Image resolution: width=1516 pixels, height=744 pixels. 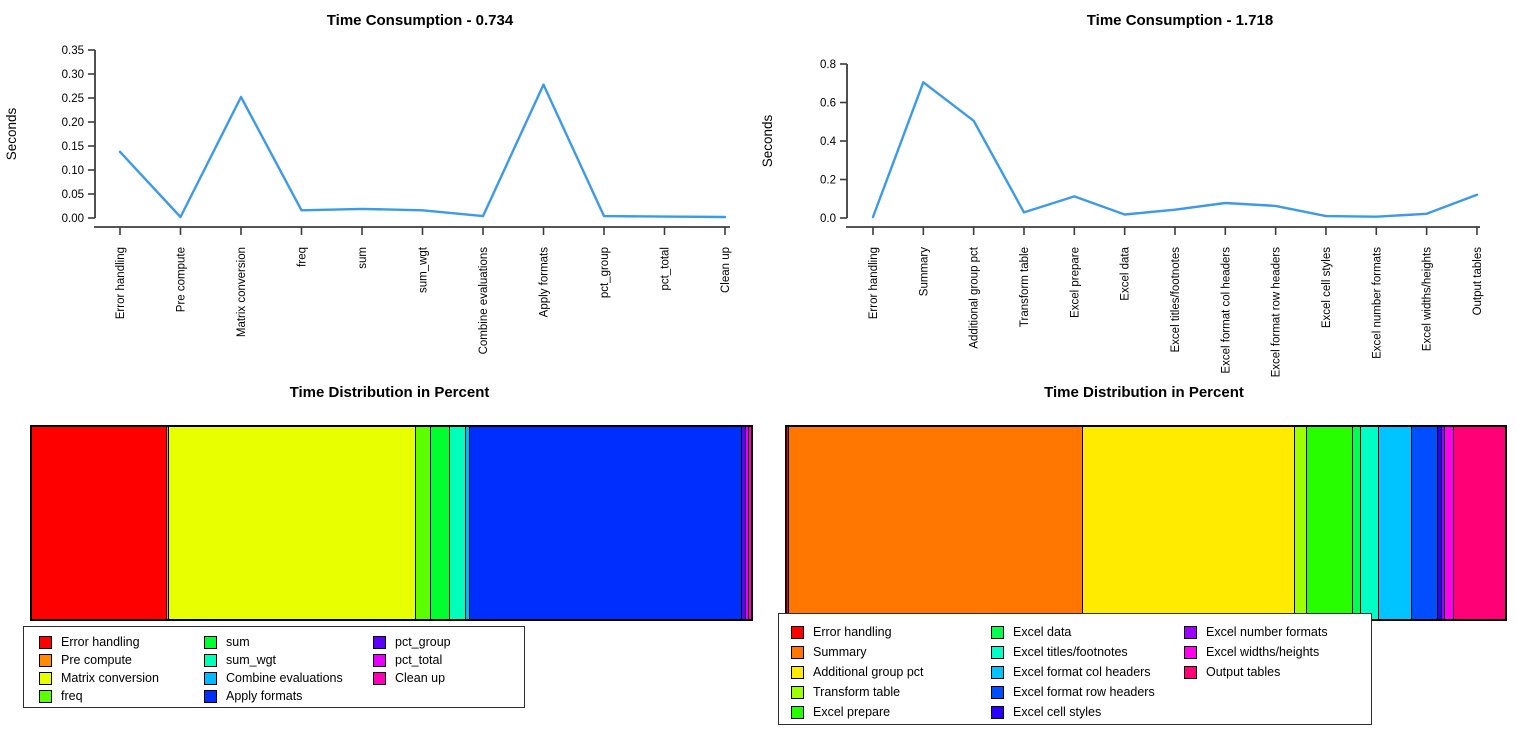 I want to click on x-tick-label: Pre compute, so click(x=182, y=279).